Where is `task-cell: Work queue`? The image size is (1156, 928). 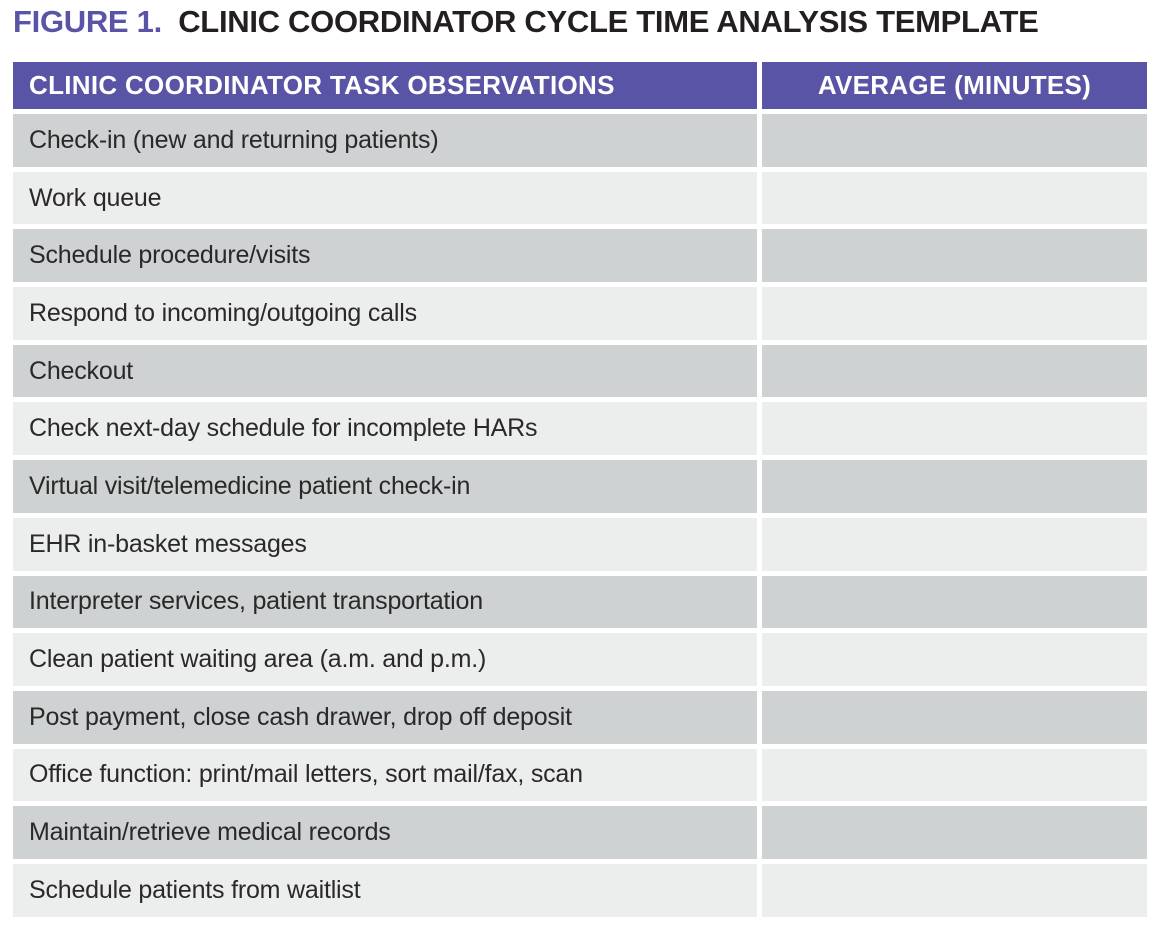 task-cell: Work queue is located at coordinates (385, 198).